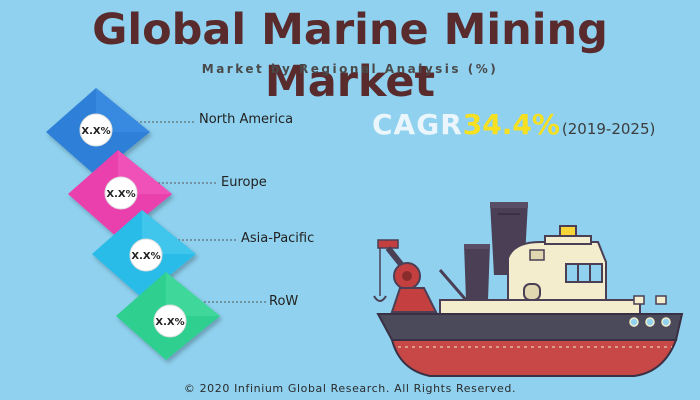 Image resolution: width=700 pixels, height=400 pixels. Describe the element at coordinates (540, 307) in the screenshot. I see `ship-deck-icon` at that location.